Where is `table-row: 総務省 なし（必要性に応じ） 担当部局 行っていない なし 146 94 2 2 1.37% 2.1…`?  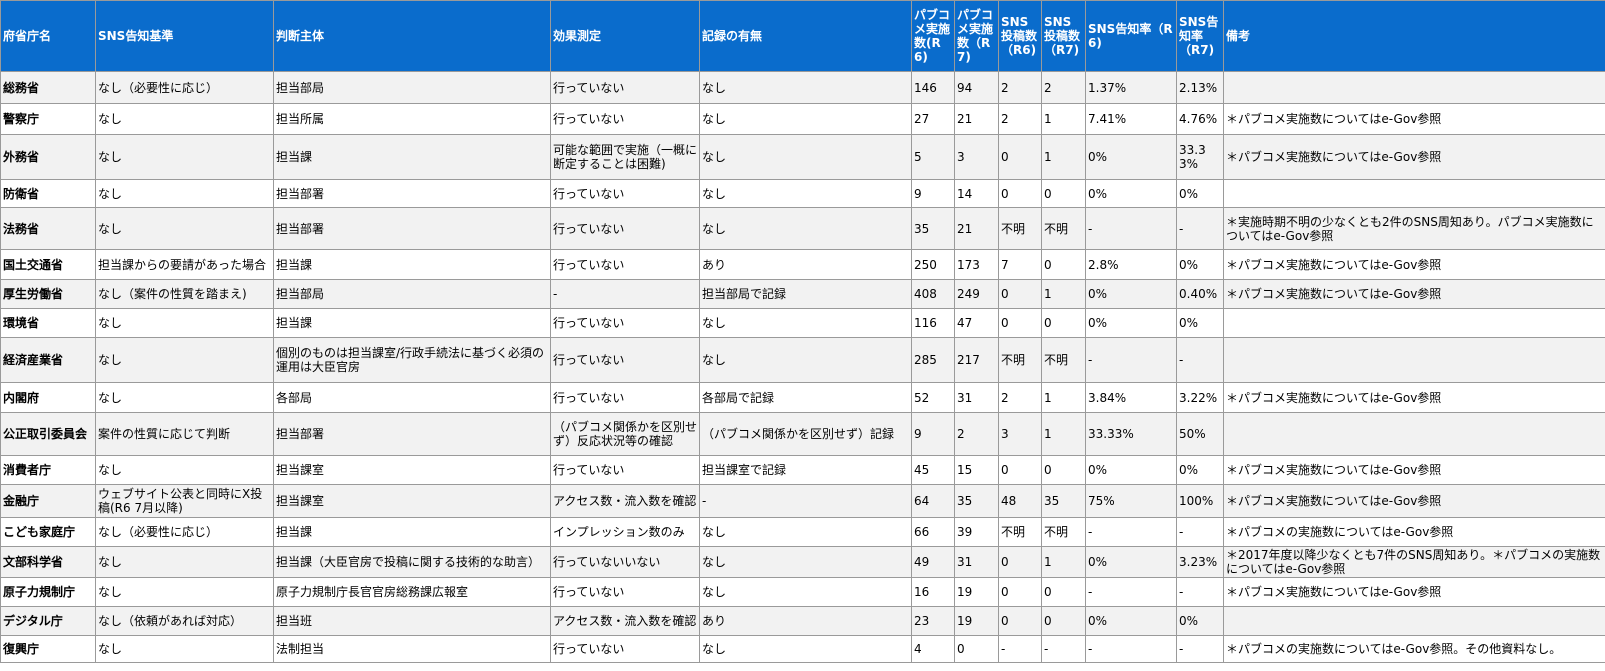 table-row: 総務省 なし（必要性に応じ） 担当部局 行っていない なし 146 94 2 2 1.37% 2.1… is located at coordinates (802, 87).